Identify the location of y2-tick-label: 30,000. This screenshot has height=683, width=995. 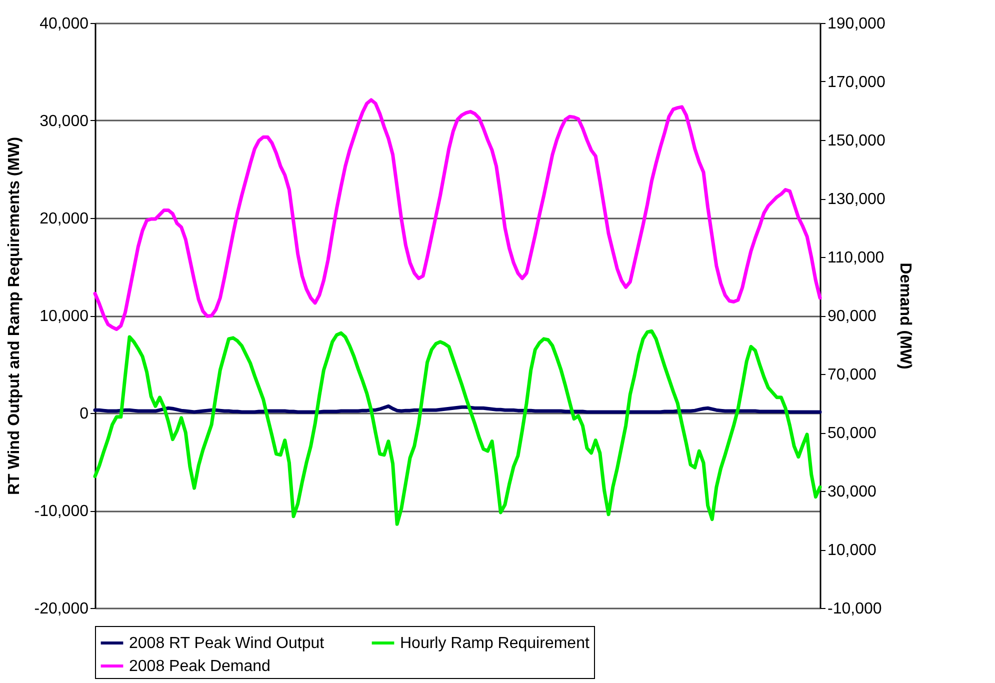
(852, 492).